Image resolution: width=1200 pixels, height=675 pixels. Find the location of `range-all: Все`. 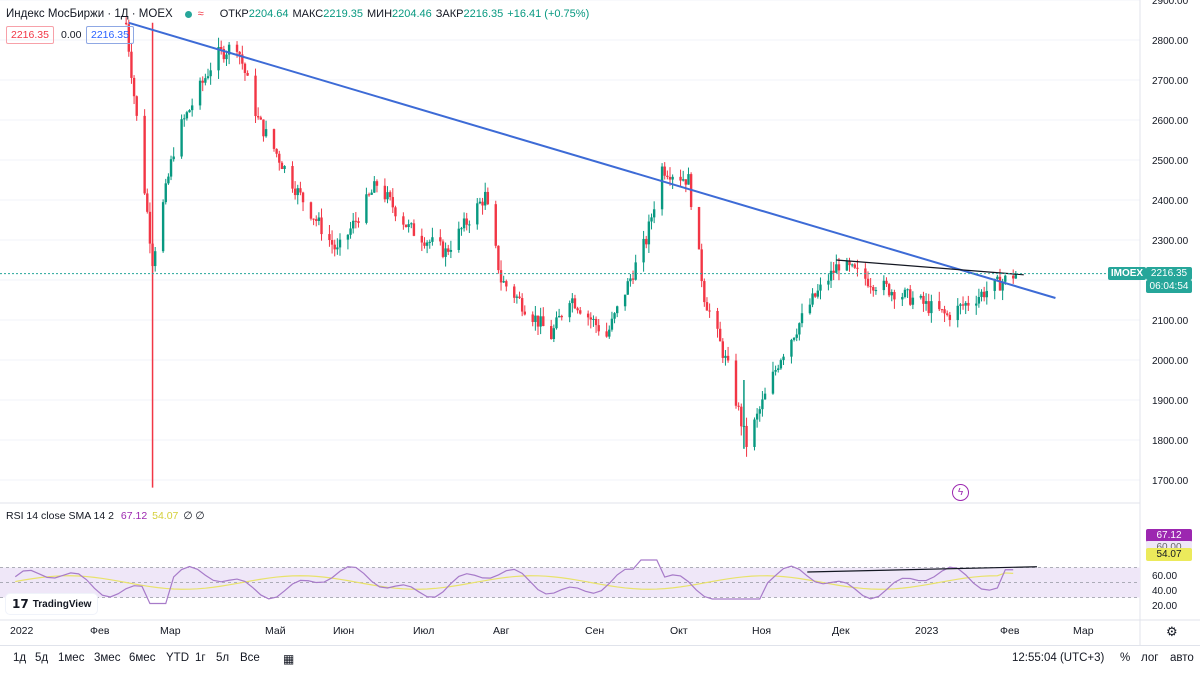

range-all: Все is located at coordinates (250, 658).